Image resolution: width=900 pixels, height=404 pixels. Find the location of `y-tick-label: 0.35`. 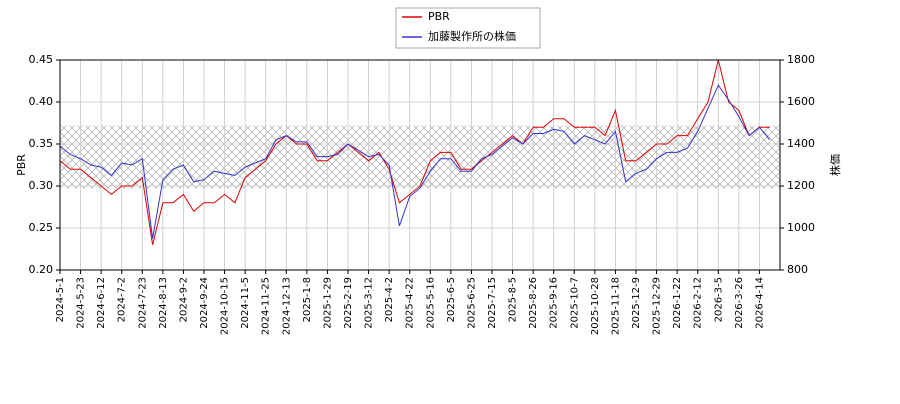

y-tick-label: 0.35 is located at coordinates (41, 143).